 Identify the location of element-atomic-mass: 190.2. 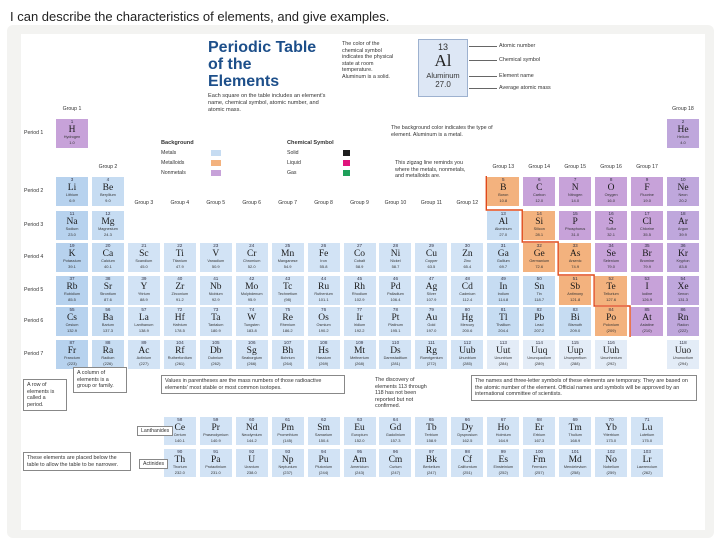
(323, 330).